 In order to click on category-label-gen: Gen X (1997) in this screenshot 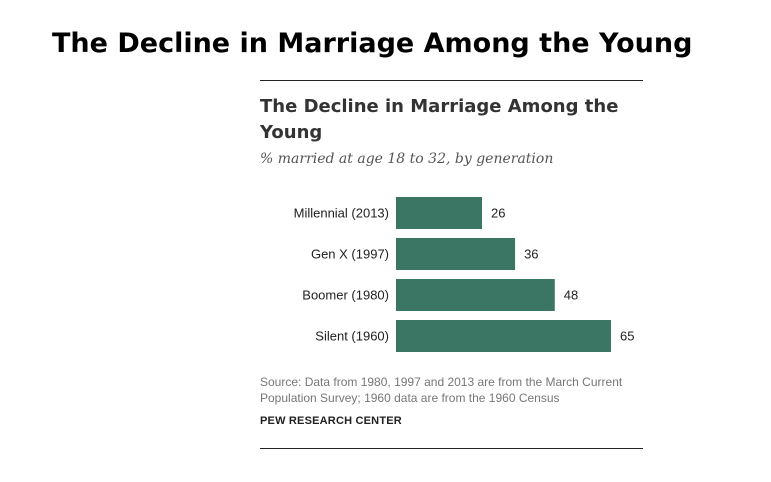, I will do `click(350, 254)`.